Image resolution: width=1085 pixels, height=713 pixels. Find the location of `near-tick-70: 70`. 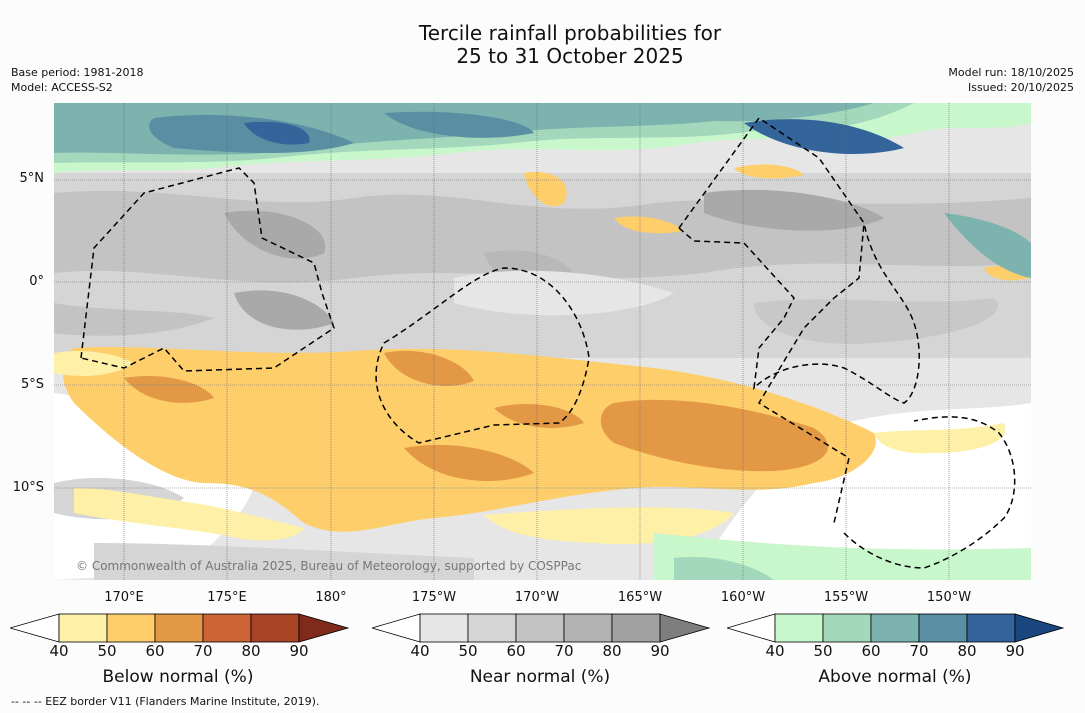

near-tick-70: 70 is located at coordinates (564, 651).